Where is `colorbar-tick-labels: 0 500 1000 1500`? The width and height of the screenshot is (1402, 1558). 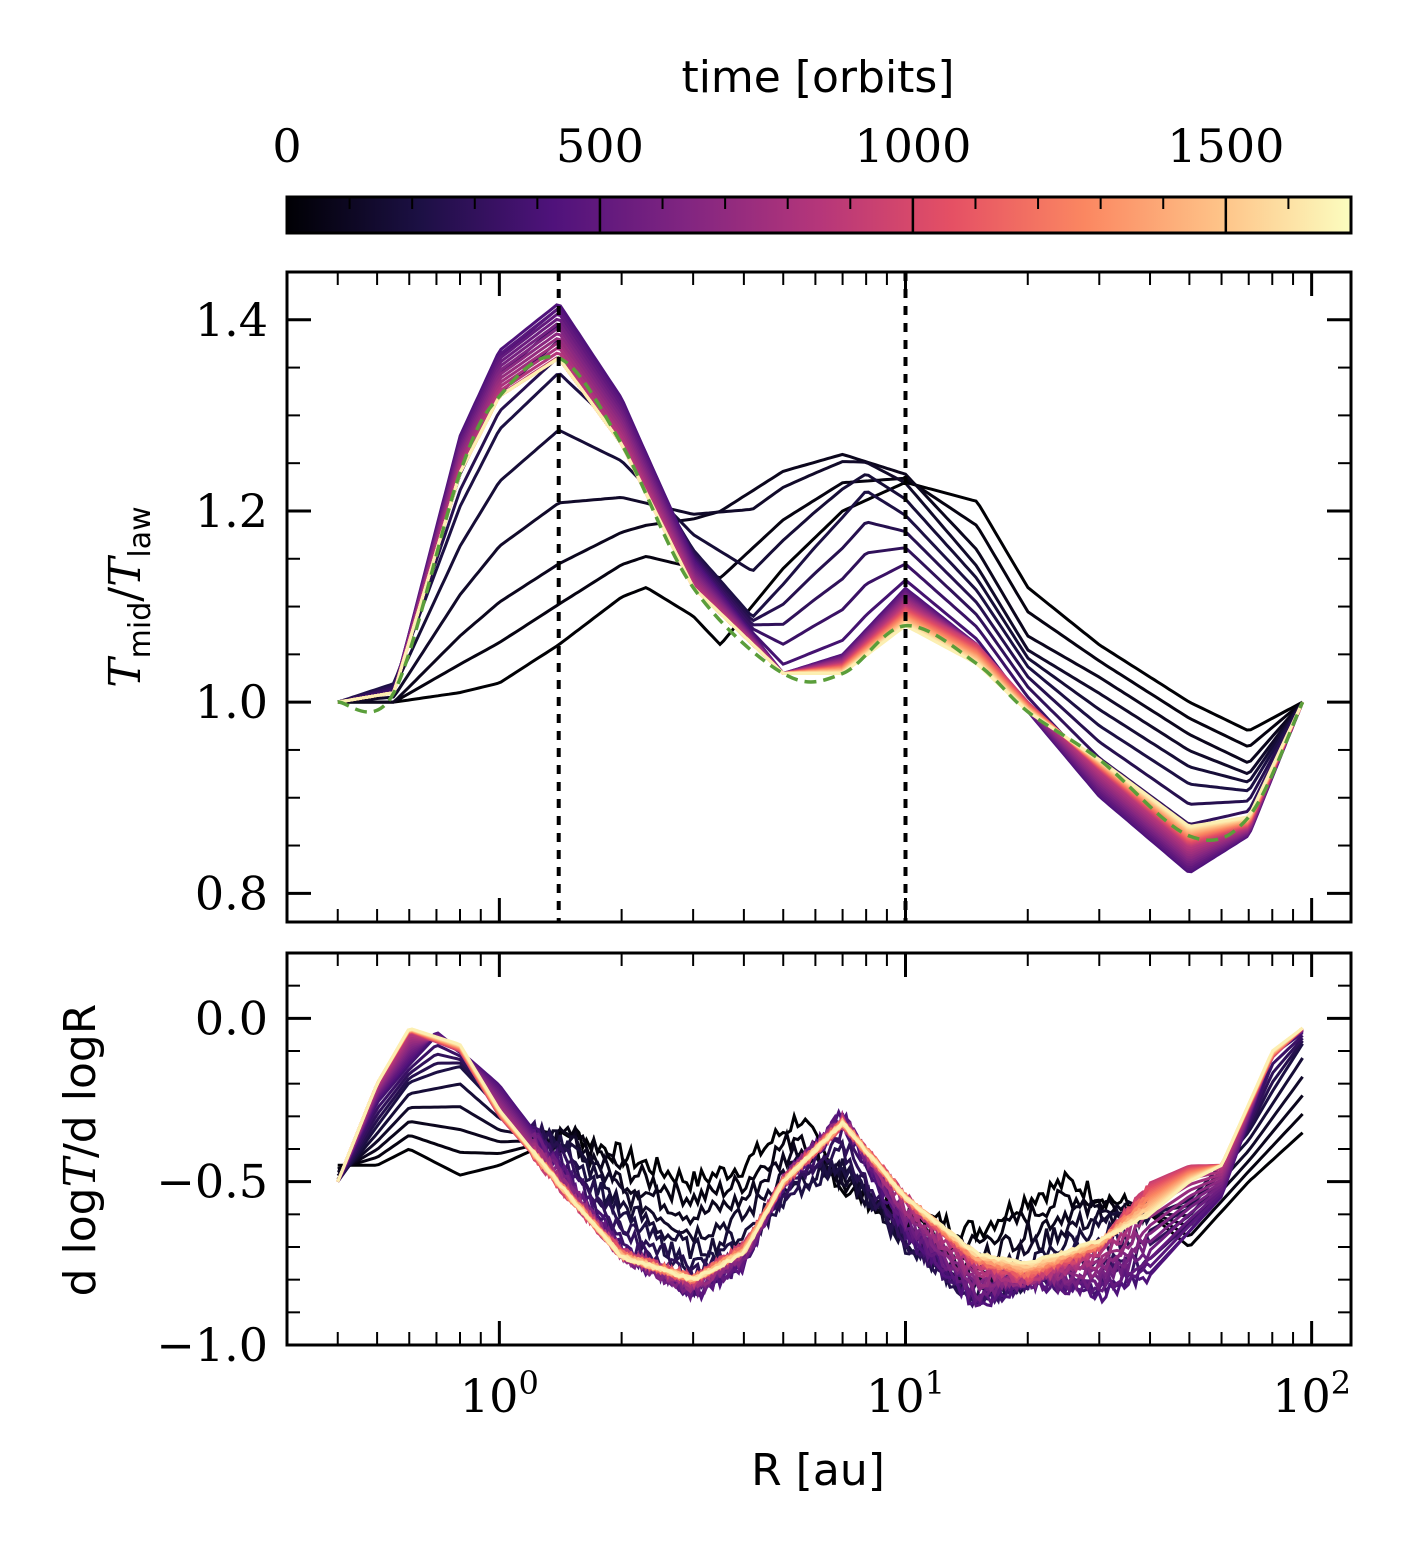
colorbar-tick-labels: 0 500 1000 1500 is located at coordinates (778, 146).